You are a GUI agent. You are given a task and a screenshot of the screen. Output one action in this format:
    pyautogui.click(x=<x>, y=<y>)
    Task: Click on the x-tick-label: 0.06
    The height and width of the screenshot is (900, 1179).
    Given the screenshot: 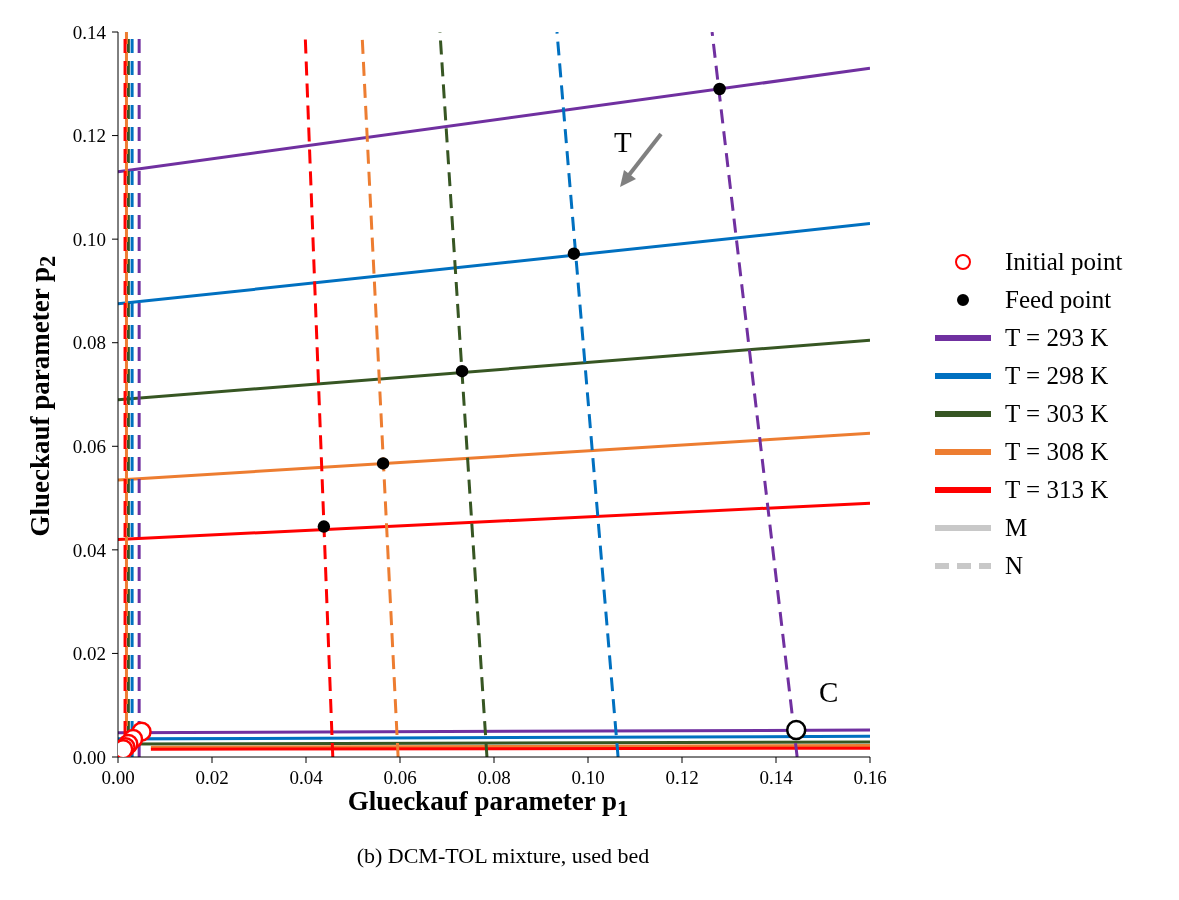 What is the action you would take?
    pyautogui.click(x=400, y=778)
    